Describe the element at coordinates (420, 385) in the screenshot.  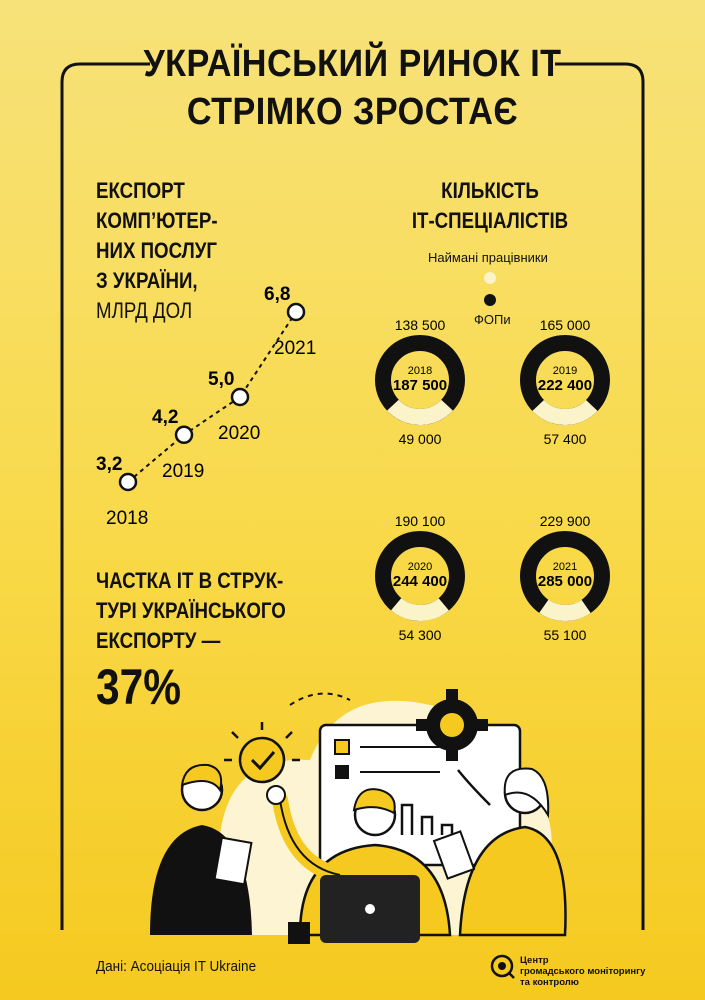
I see `donut-total-label: 187 500` at that location.